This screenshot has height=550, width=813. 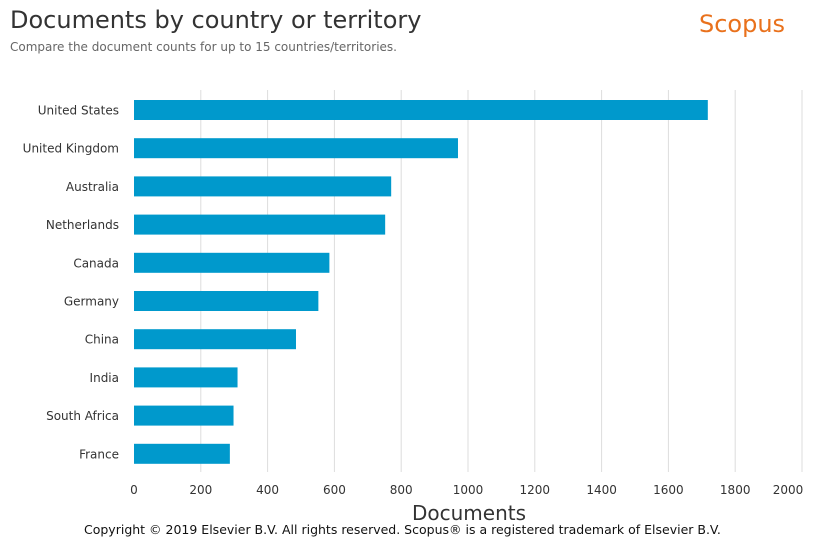 What do you see at coordinates (535, 490) in the screenshot?
I see `x-tick-label: 1200` at bounding box center [535, 490].